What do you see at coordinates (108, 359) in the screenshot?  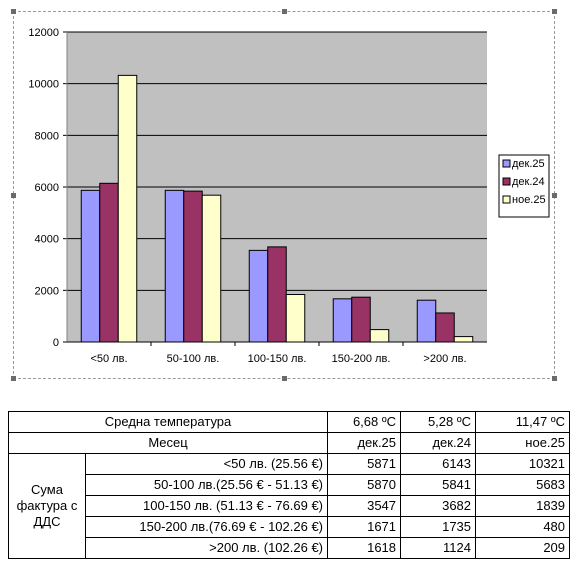 I see `x-tick-label: <50 лв.` at bounding box center [108, 359].